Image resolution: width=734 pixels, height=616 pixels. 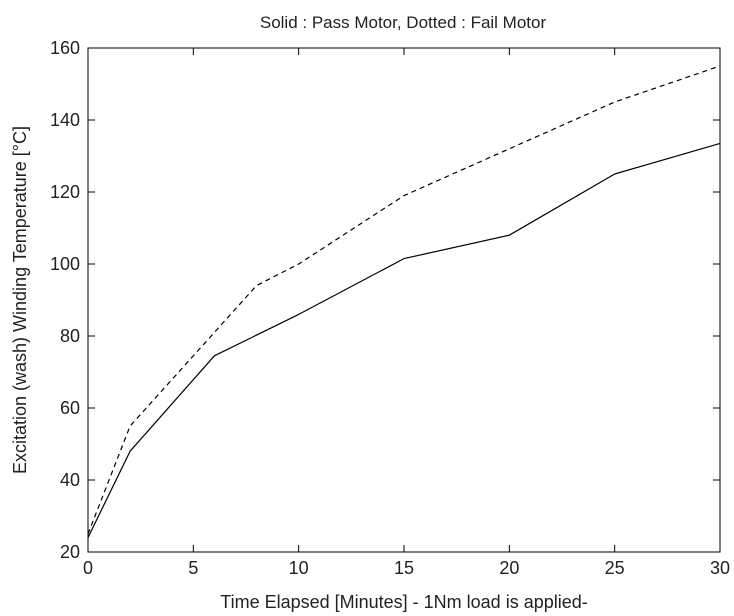 What do you see at coordinates (65, 48) in the screenshot?
I see `y-tick-label: 160` at bounding box center [65, 48].